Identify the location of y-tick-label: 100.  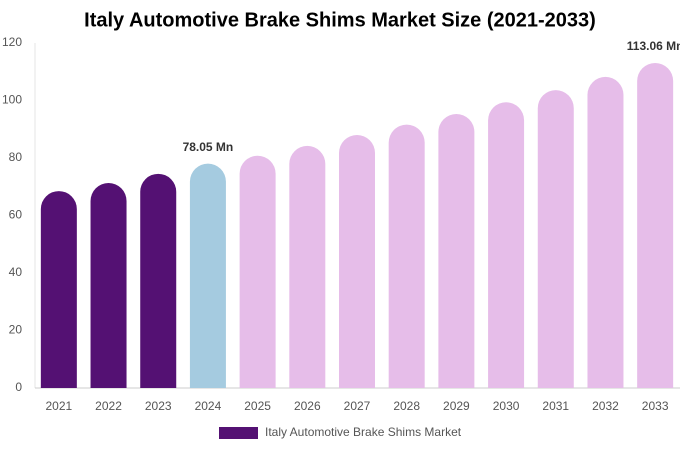
(12, 100).